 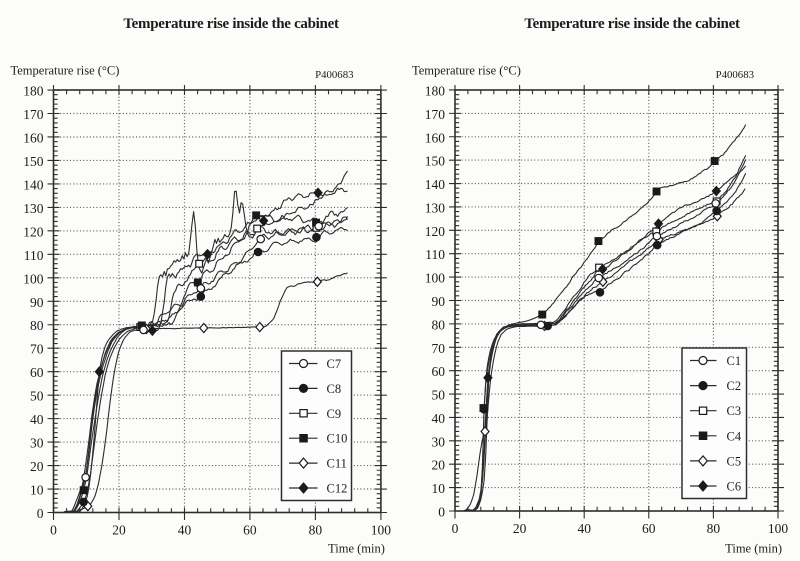 I want to click on svg-text: C7, so click(x=334, y=364).